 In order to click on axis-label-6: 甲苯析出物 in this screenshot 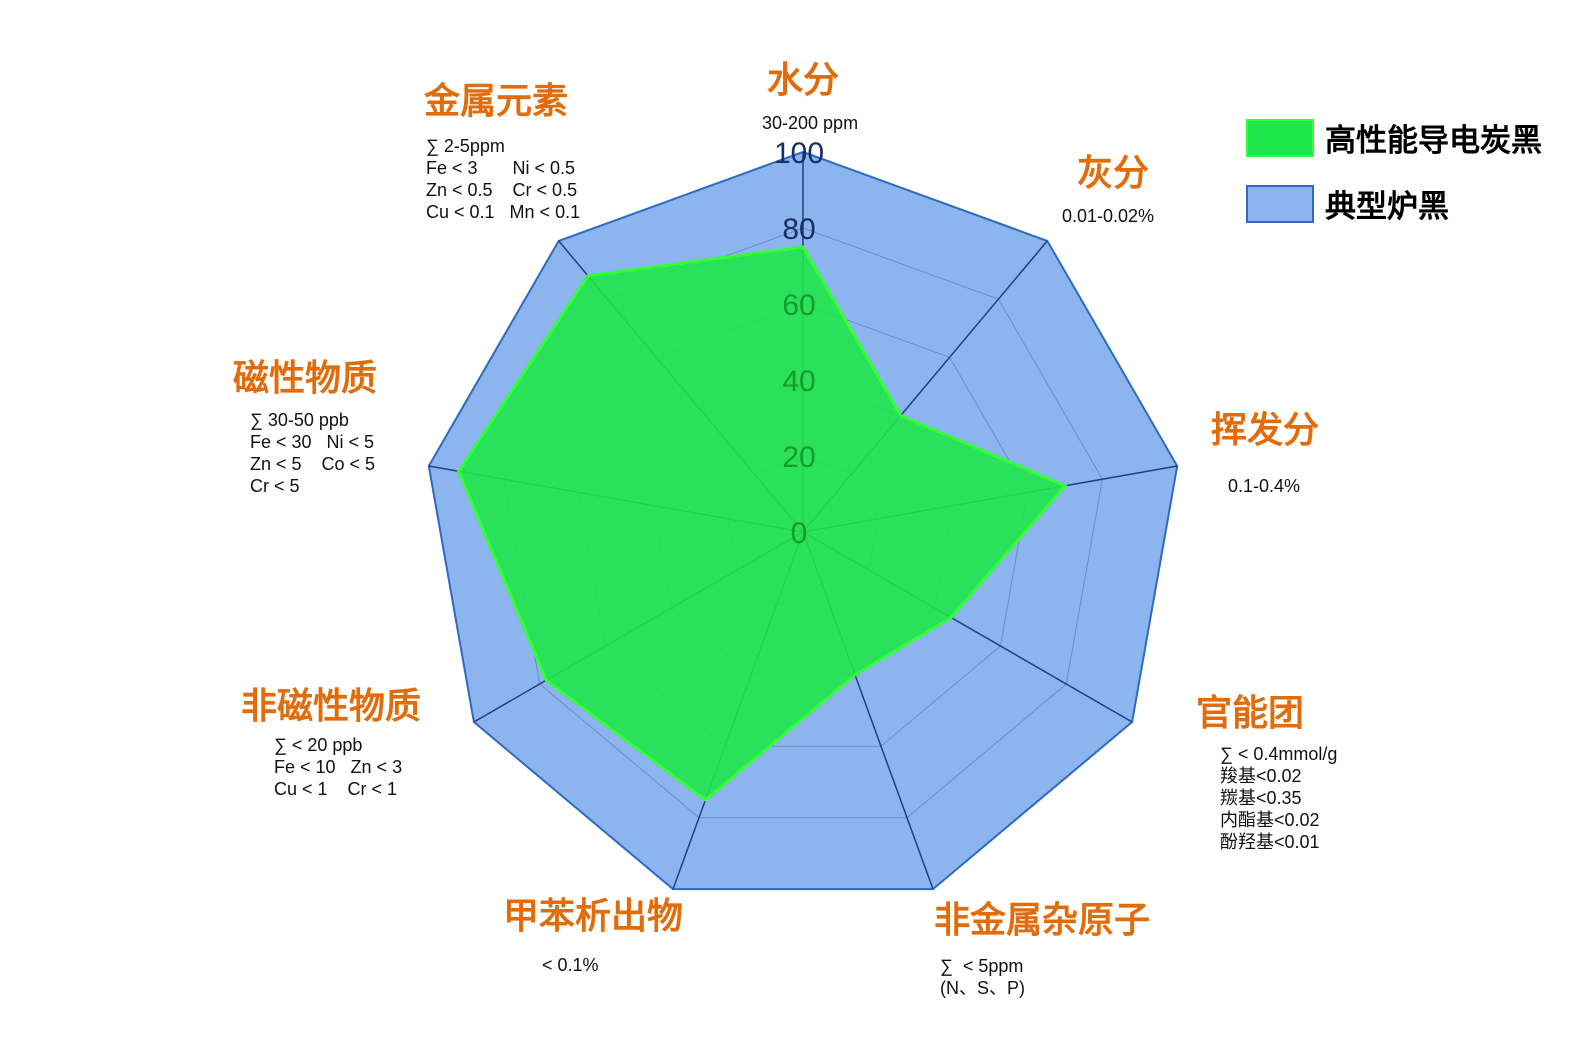, I will do `click(593, 916)`.